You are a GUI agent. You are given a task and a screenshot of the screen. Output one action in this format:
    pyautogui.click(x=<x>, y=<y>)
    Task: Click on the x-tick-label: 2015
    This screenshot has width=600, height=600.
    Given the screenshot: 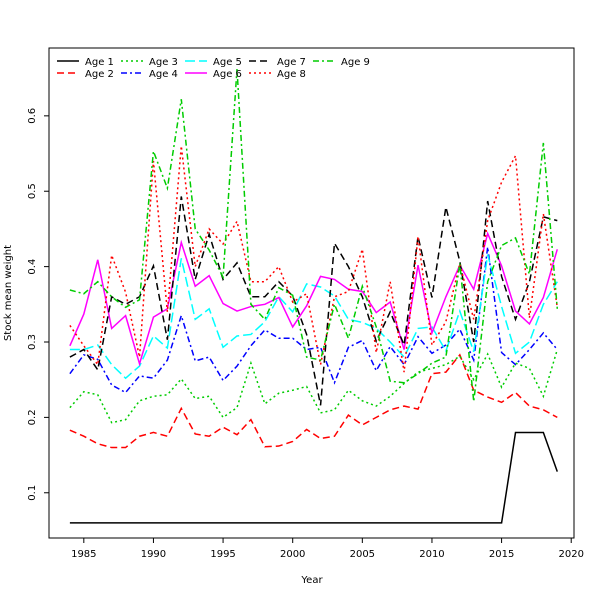 What is the action you would take?
    pyautogui.click(x=501, y=554)
    